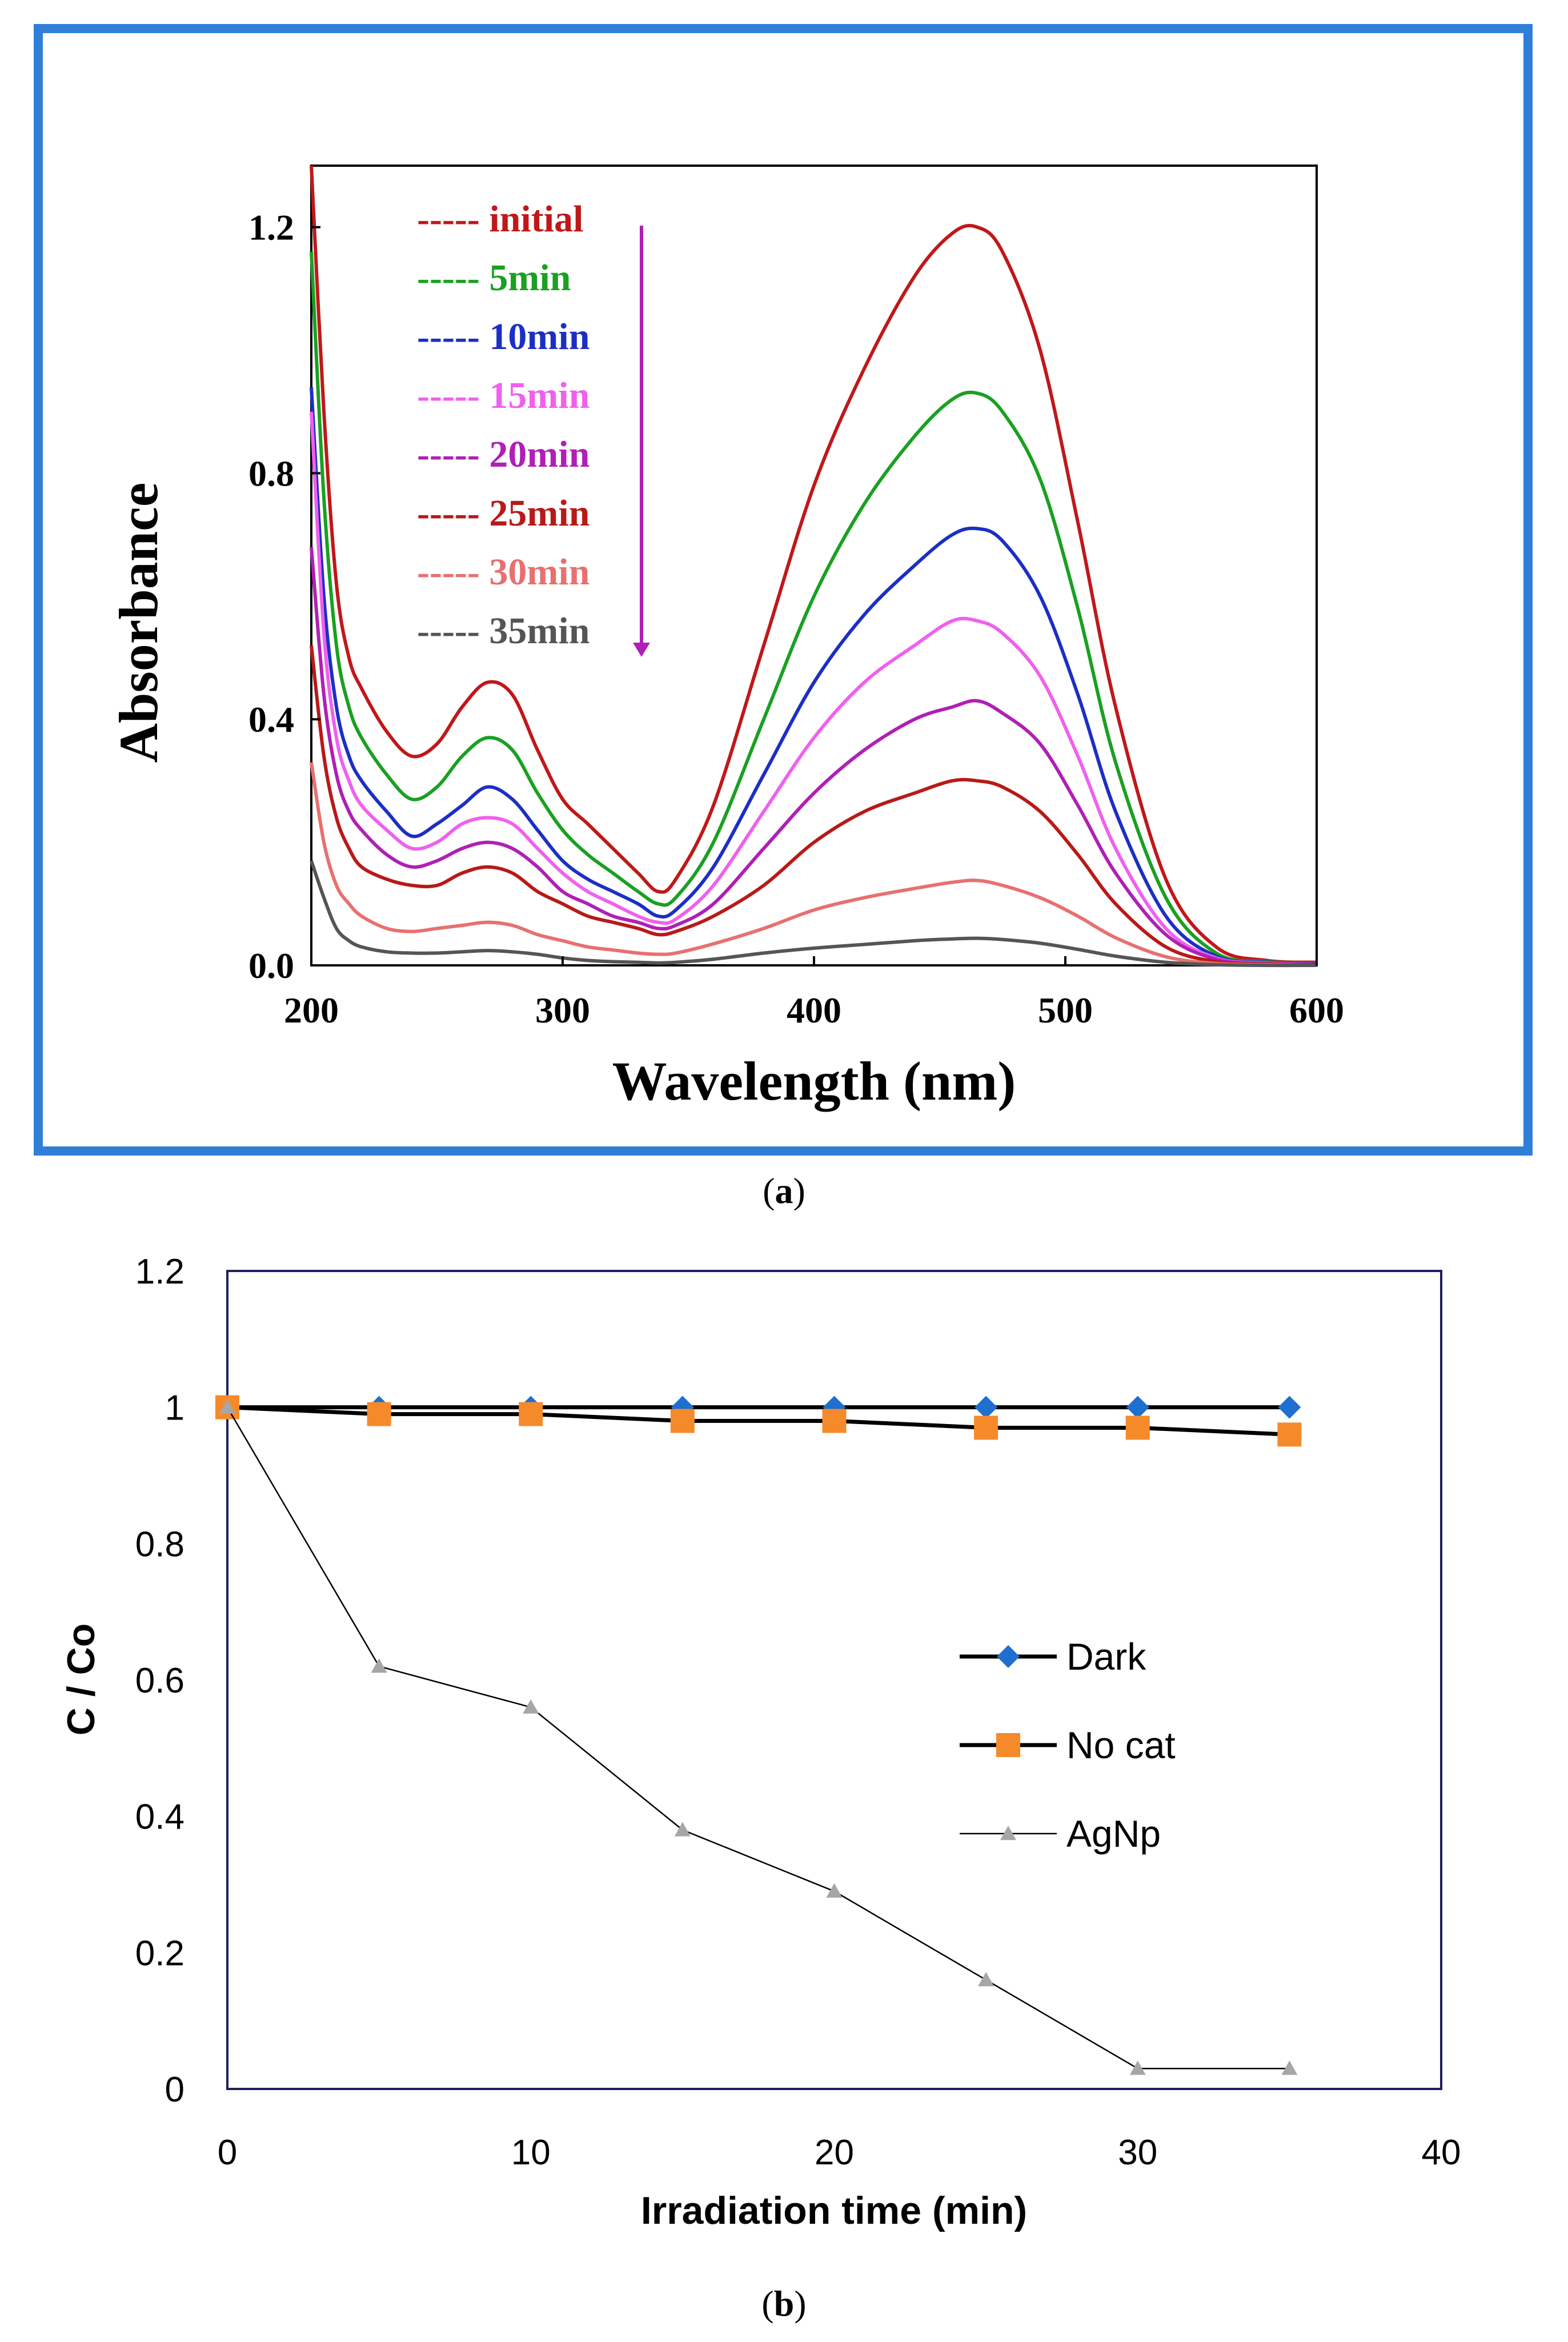 This screenshot has height=2342, width=1568. Describe the element at coordinates (160, 1544) in the screenshot. I see `b-y-tick-label: 0.8` at that location.